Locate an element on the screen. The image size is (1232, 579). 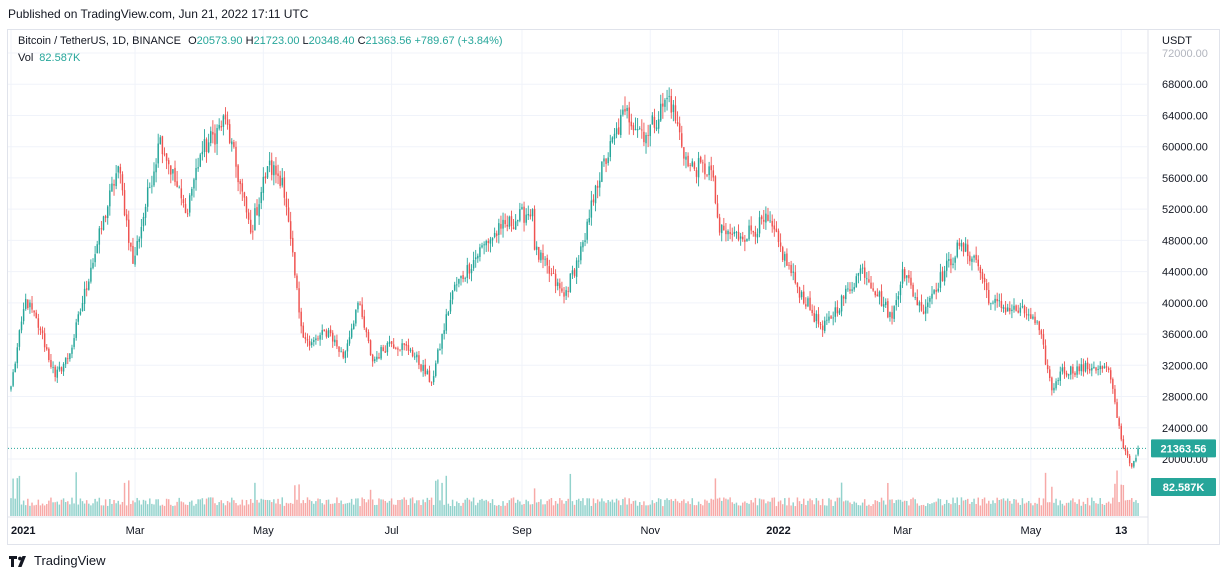
x-tick-label: May is located at coordinates (1030, 531).